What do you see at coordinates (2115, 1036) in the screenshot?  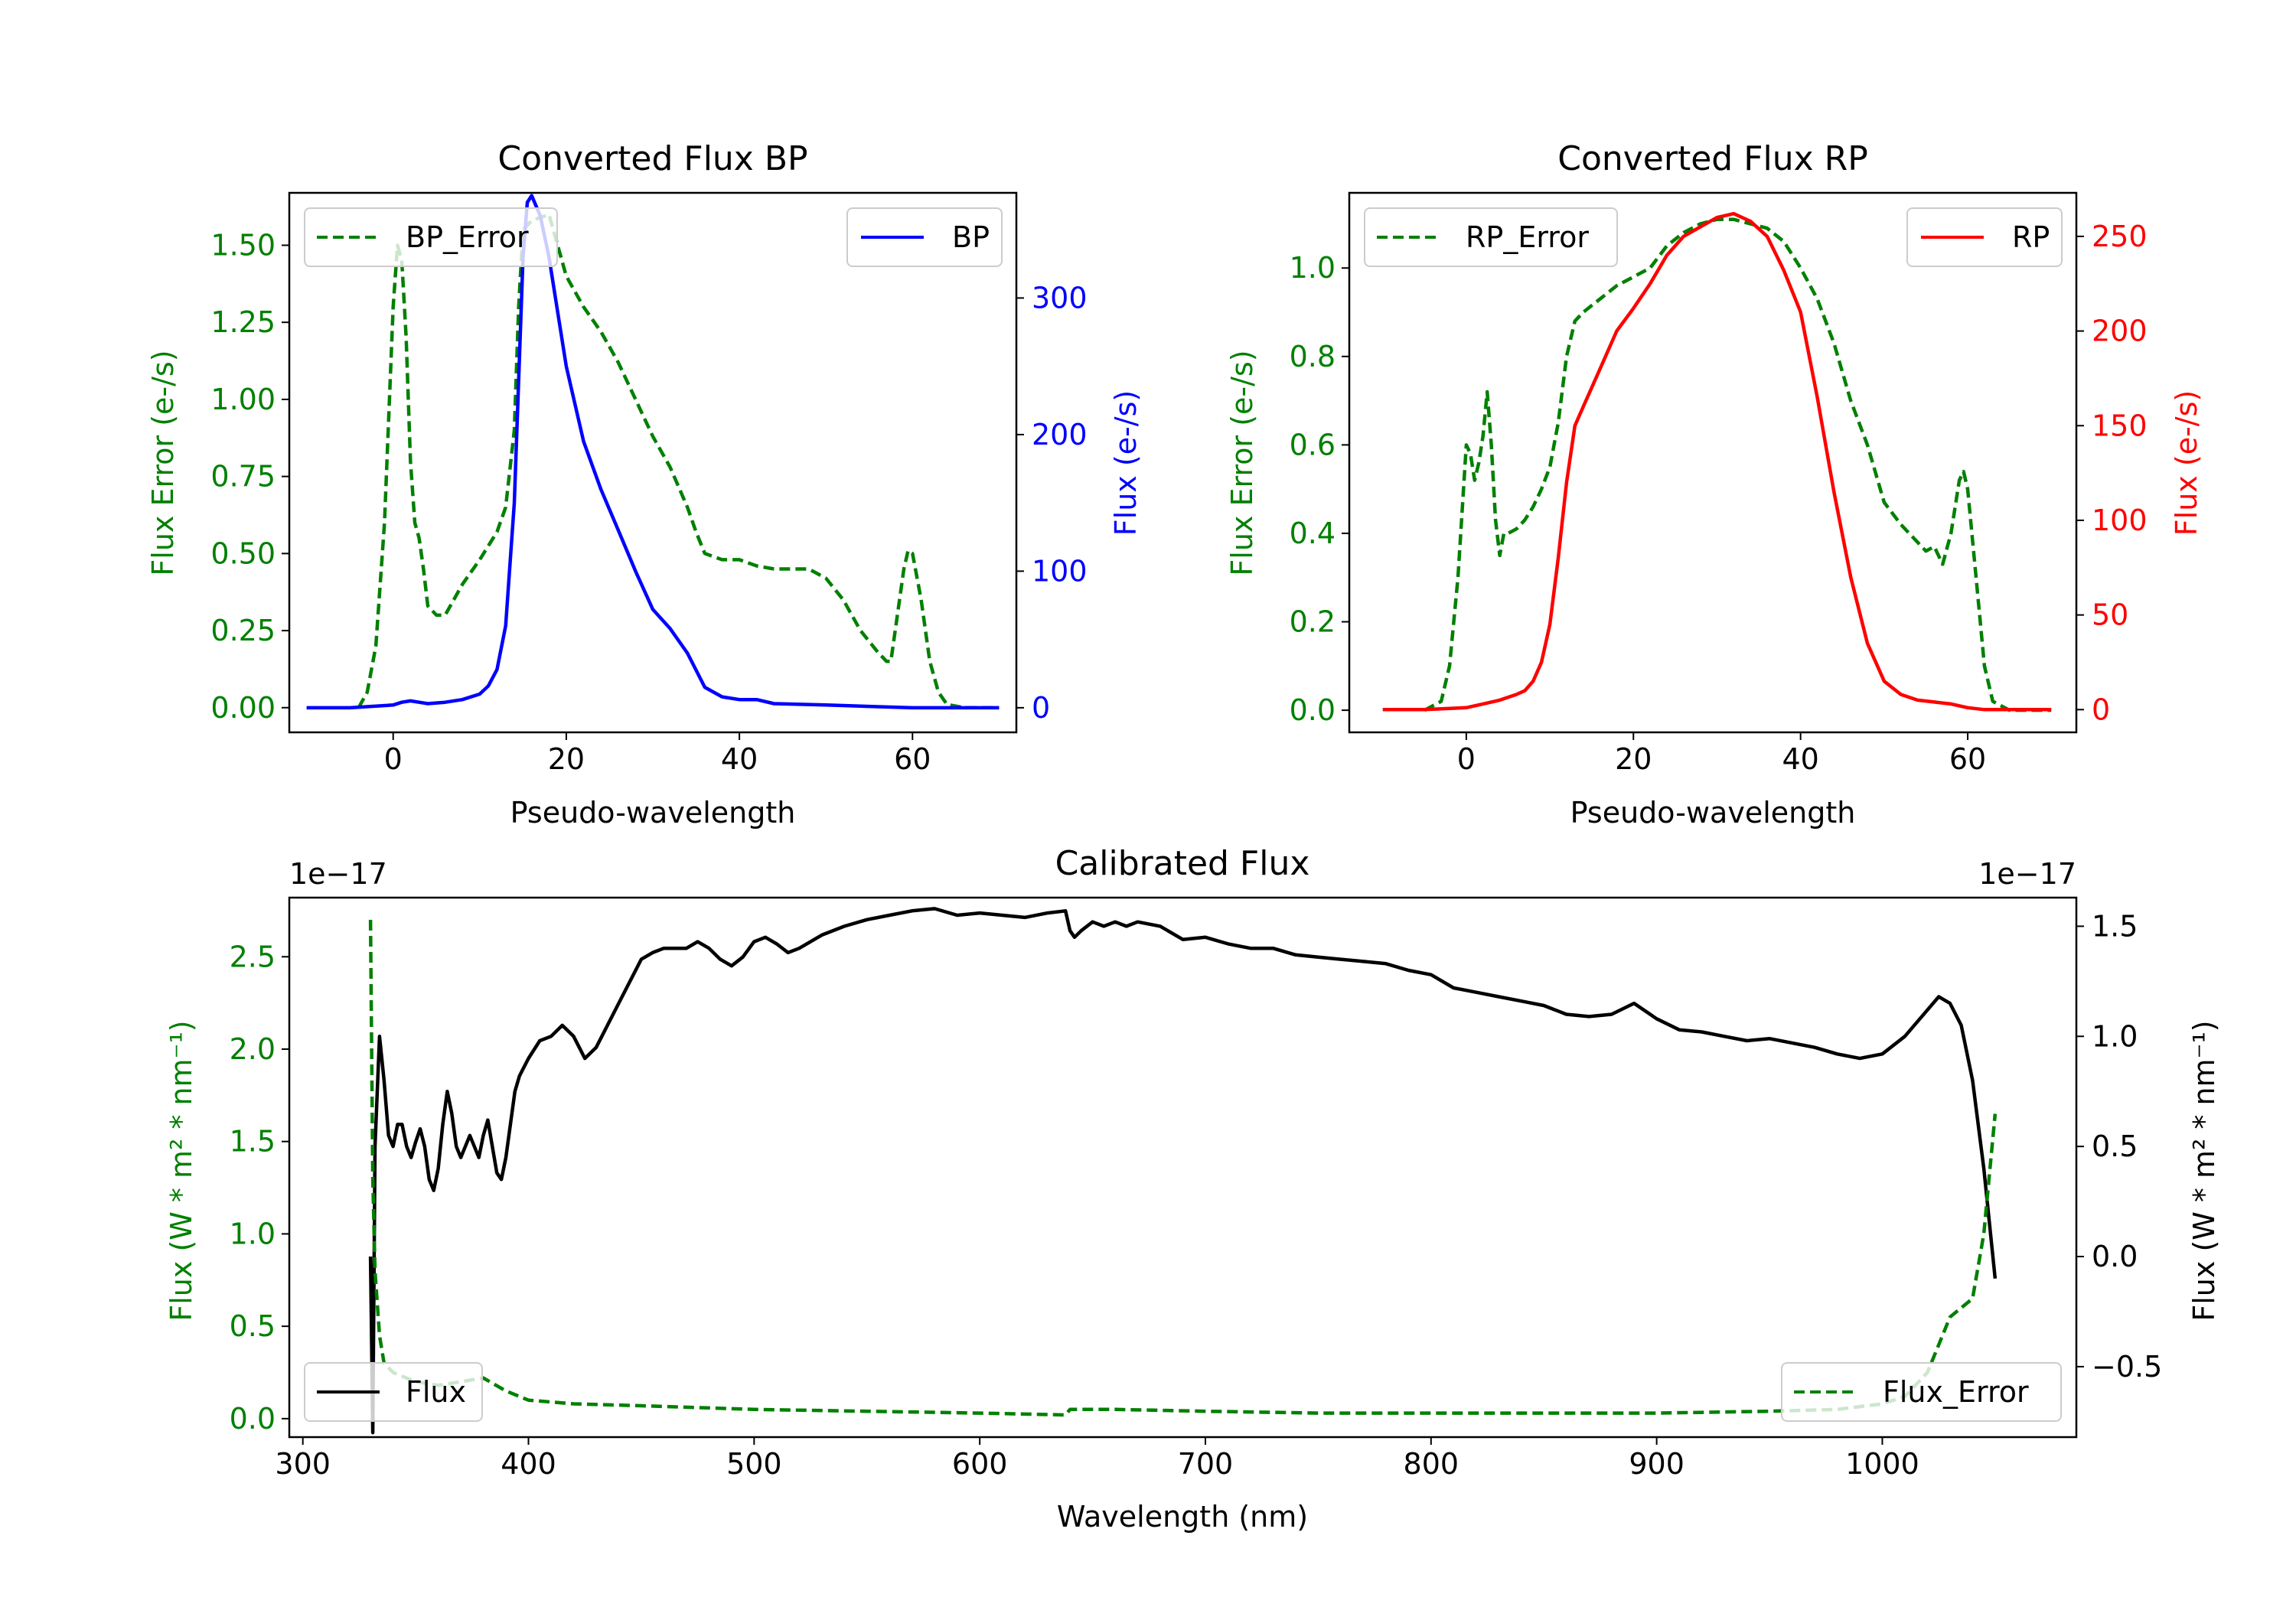 I see `y-tick-label-right: 1.0` at bounding box center [2115, 1036].